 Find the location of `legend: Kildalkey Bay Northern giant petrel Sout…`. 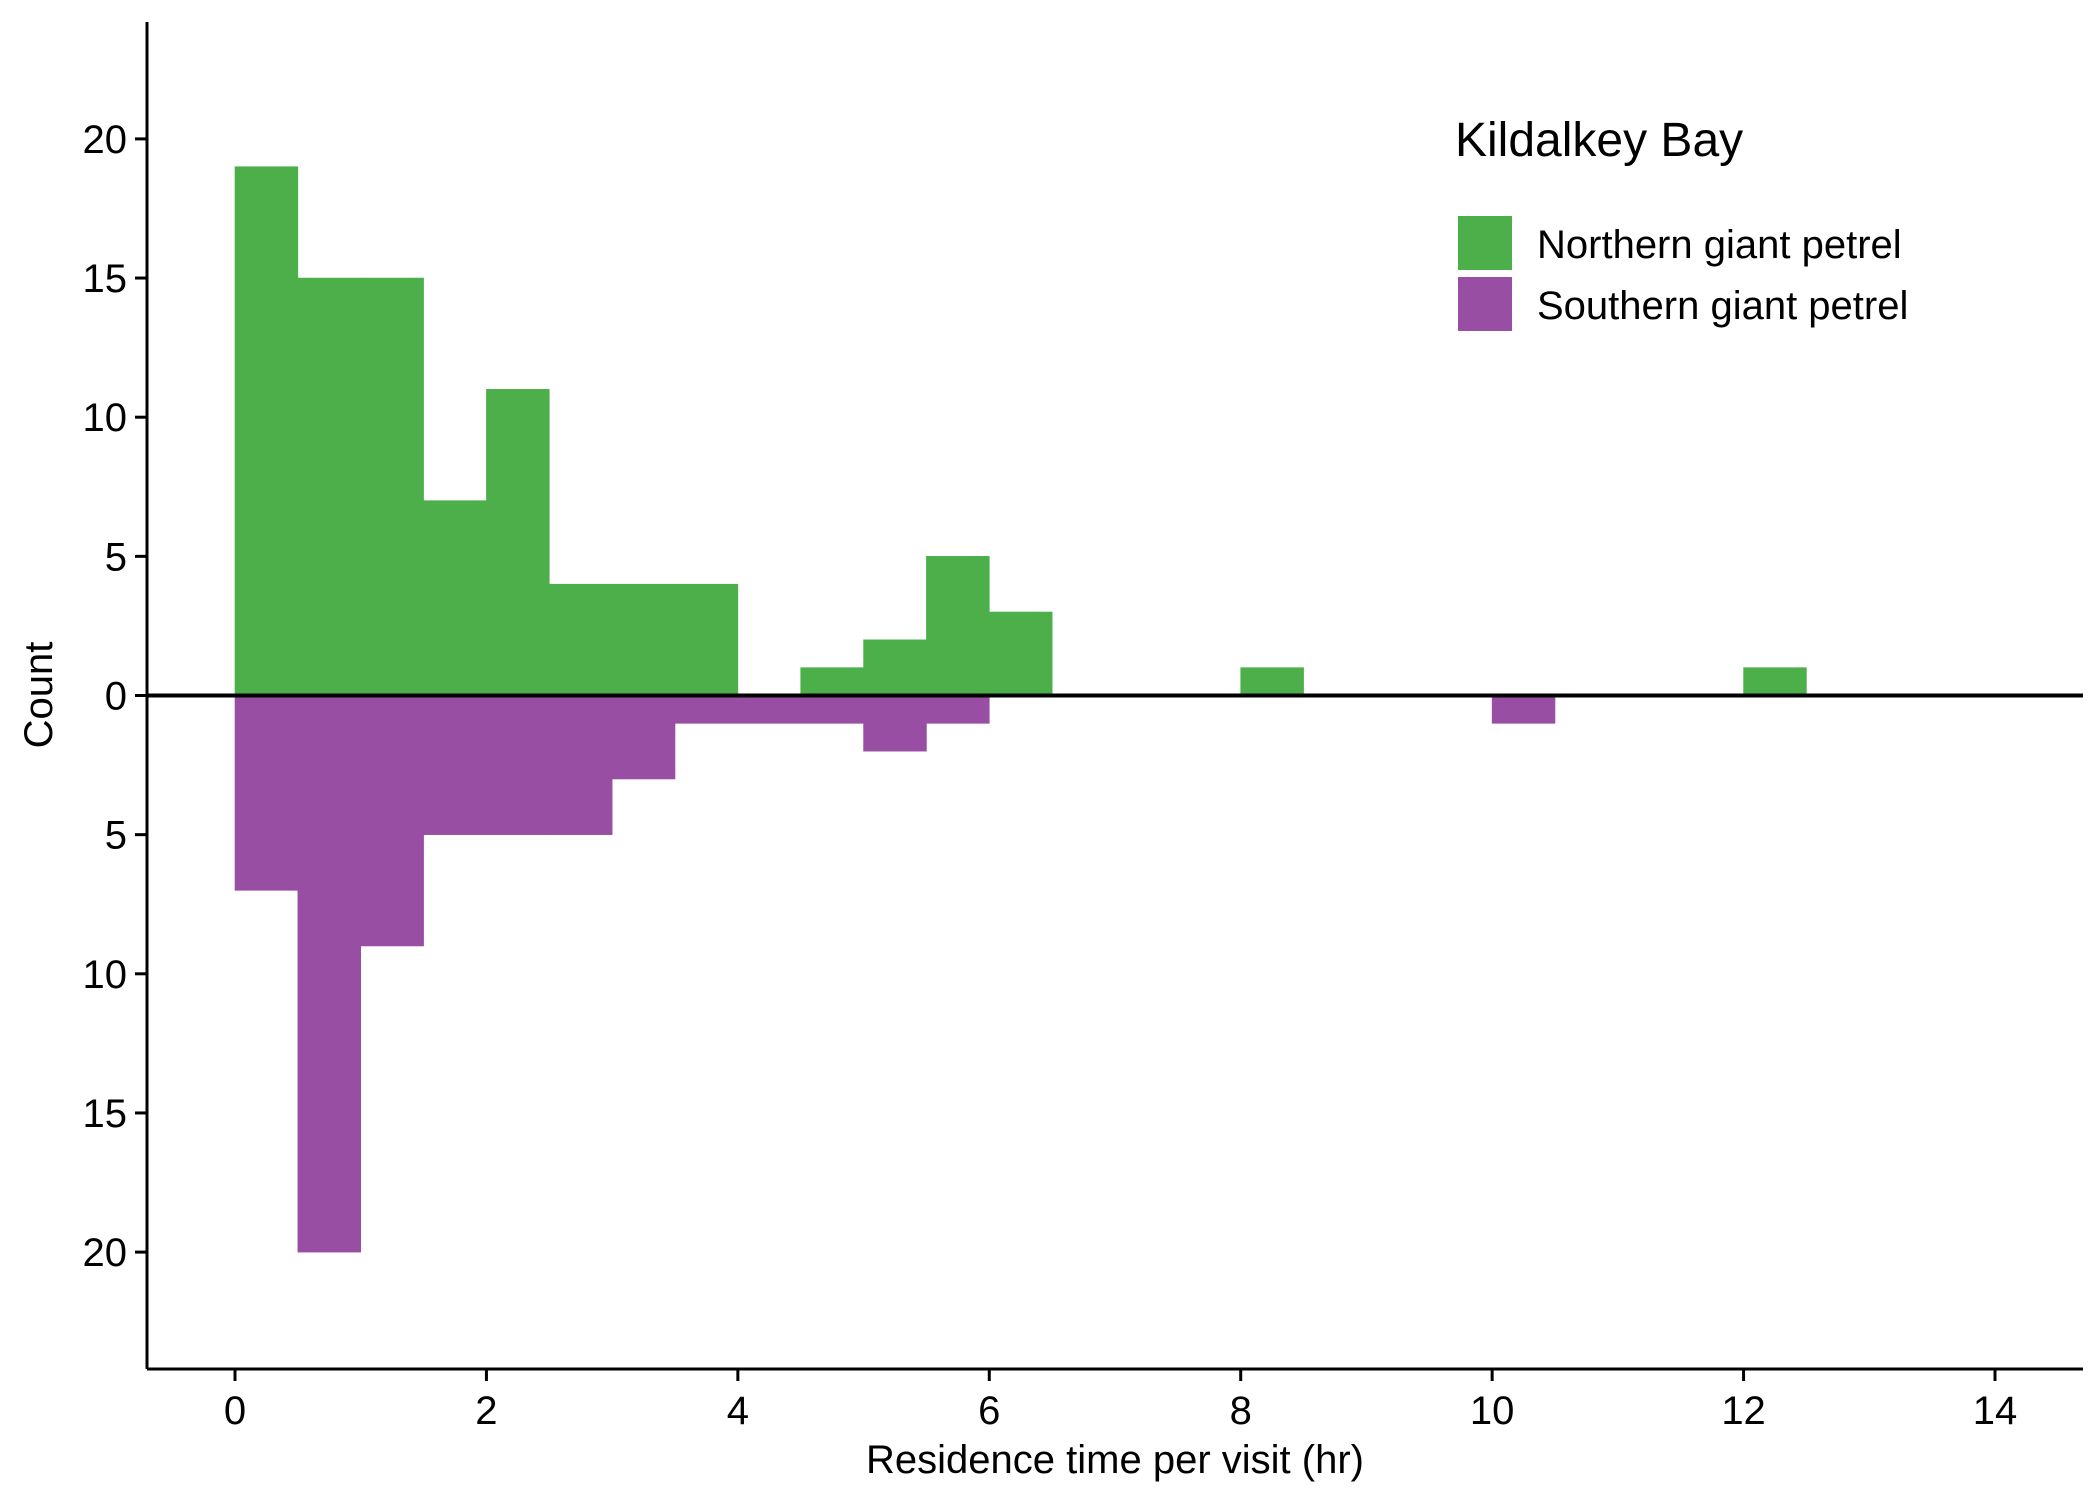

legend: Kildalkey Bay Northern giant petrel Sout… is located at coordinates (1681, 222).